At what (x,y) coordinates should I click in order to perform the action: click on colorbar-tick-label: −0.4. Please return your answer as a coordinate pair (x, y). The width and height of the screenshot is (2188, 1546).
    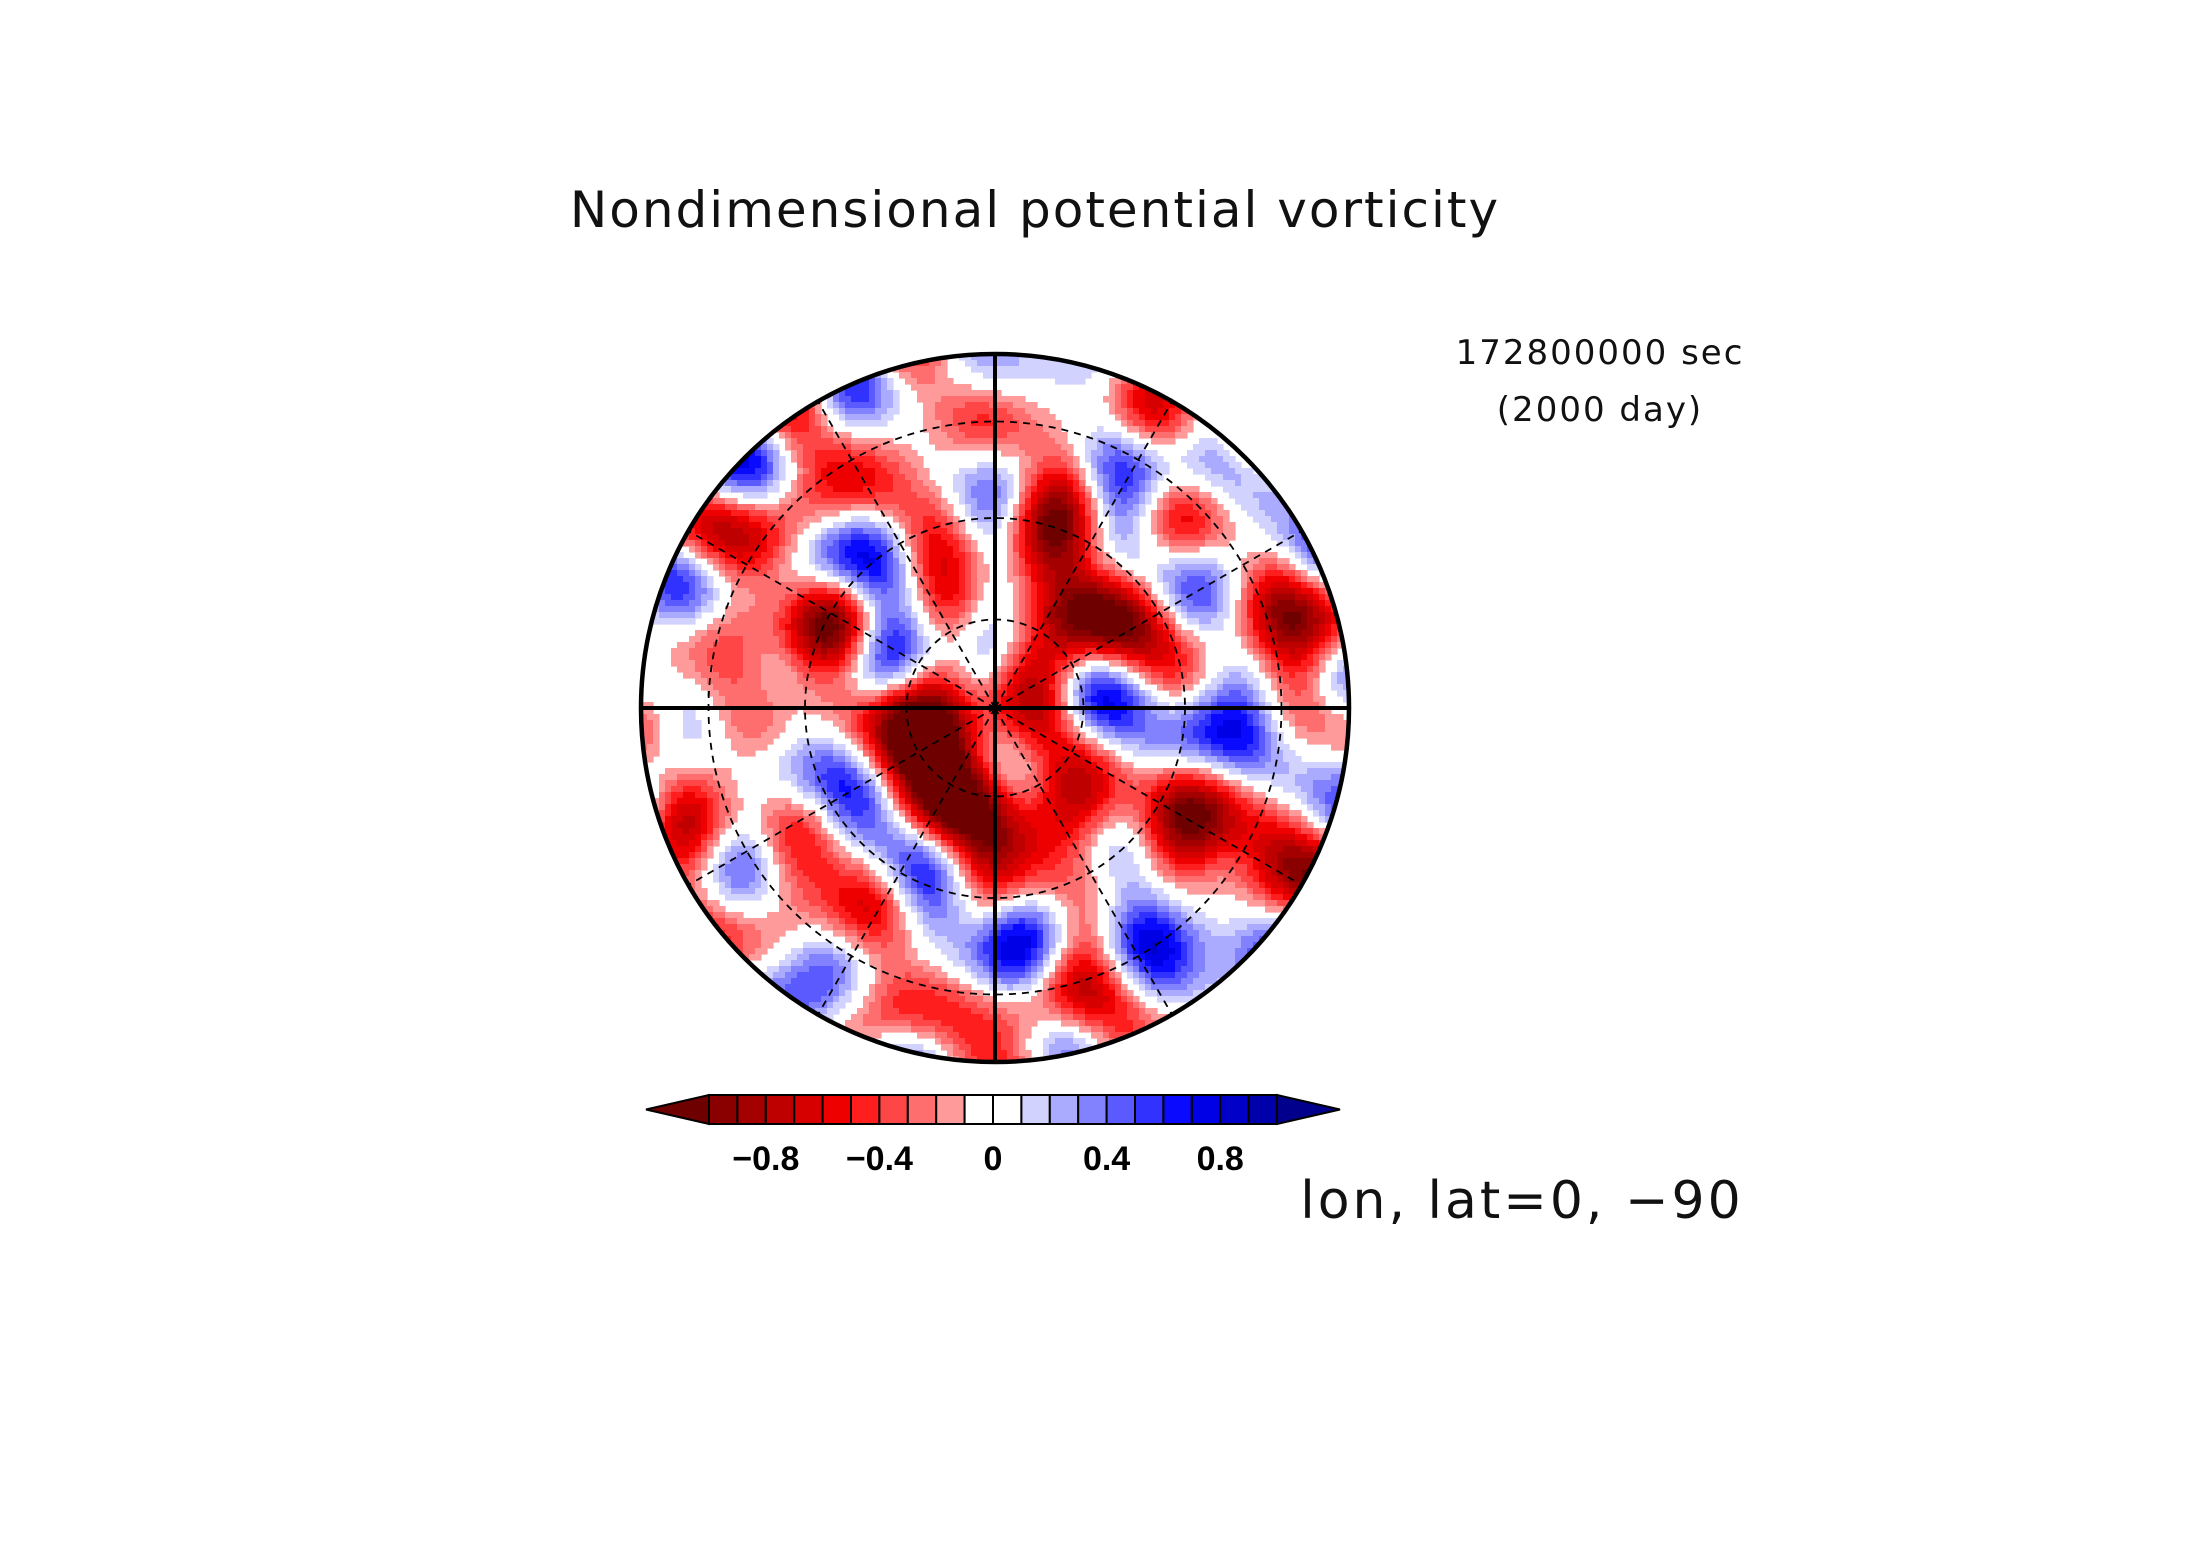
    Looking at the image, I should click on (879, 1159).